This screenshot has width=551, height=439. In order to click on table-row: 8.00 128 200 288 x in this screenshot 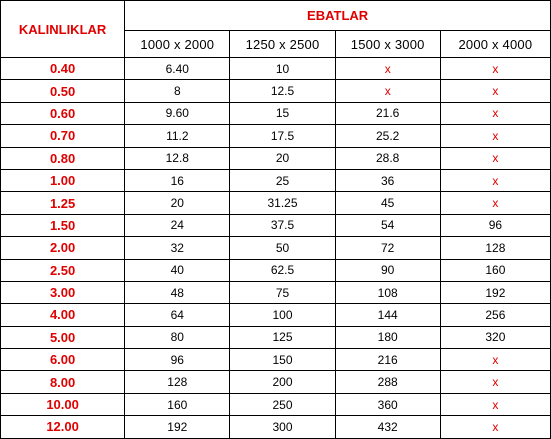, I will do `click(275, 382)`.